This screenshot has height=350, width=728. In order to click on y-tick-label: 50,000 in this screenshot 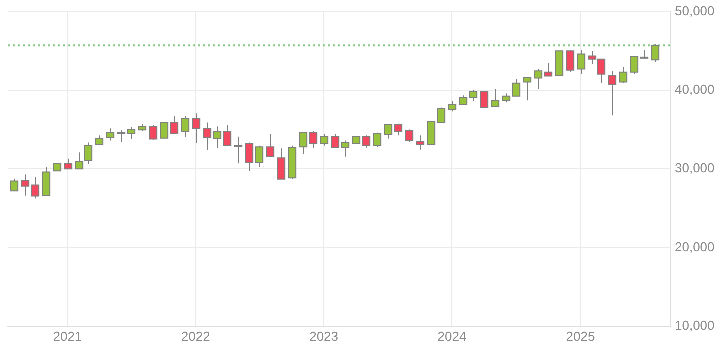, I will do `click(695, 10)`.